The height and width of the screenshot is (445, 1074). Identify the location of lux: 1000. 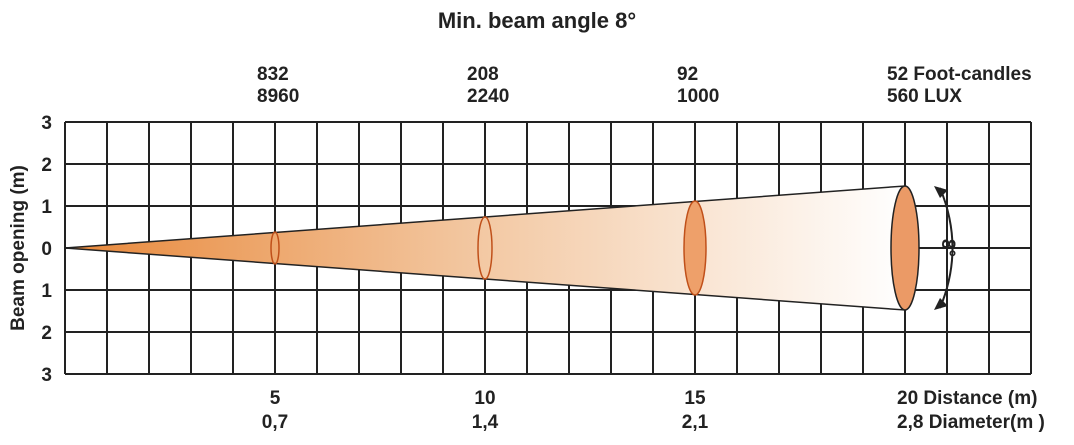
(698, 96).